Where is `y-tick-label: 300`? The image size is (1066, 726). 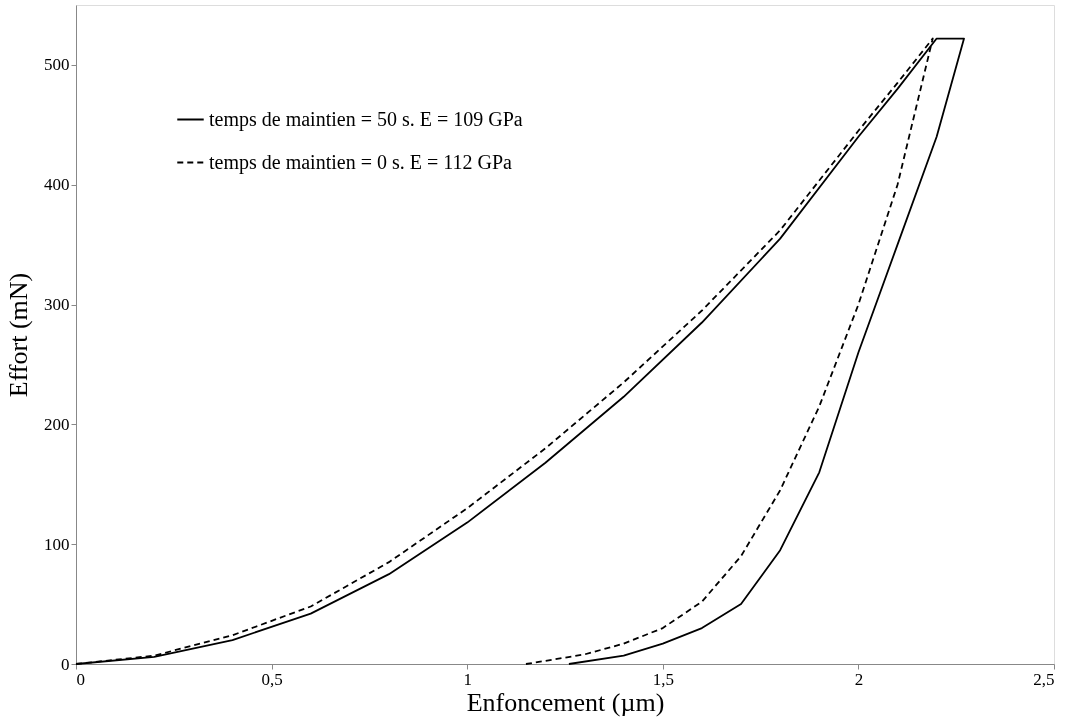
y-tick-label: 300 is located at coordinates (57, 305).